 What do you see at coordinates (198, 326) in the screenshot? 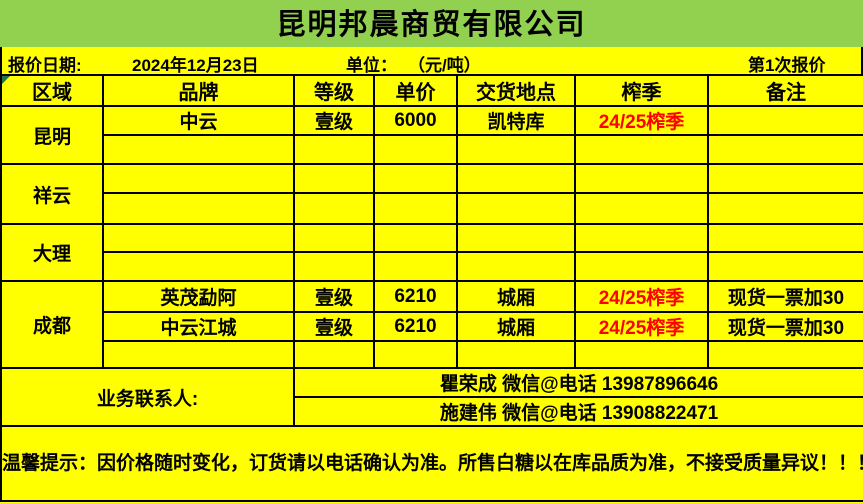
I see `brand-cell: 中云江城` at bounding box center [198, 326].